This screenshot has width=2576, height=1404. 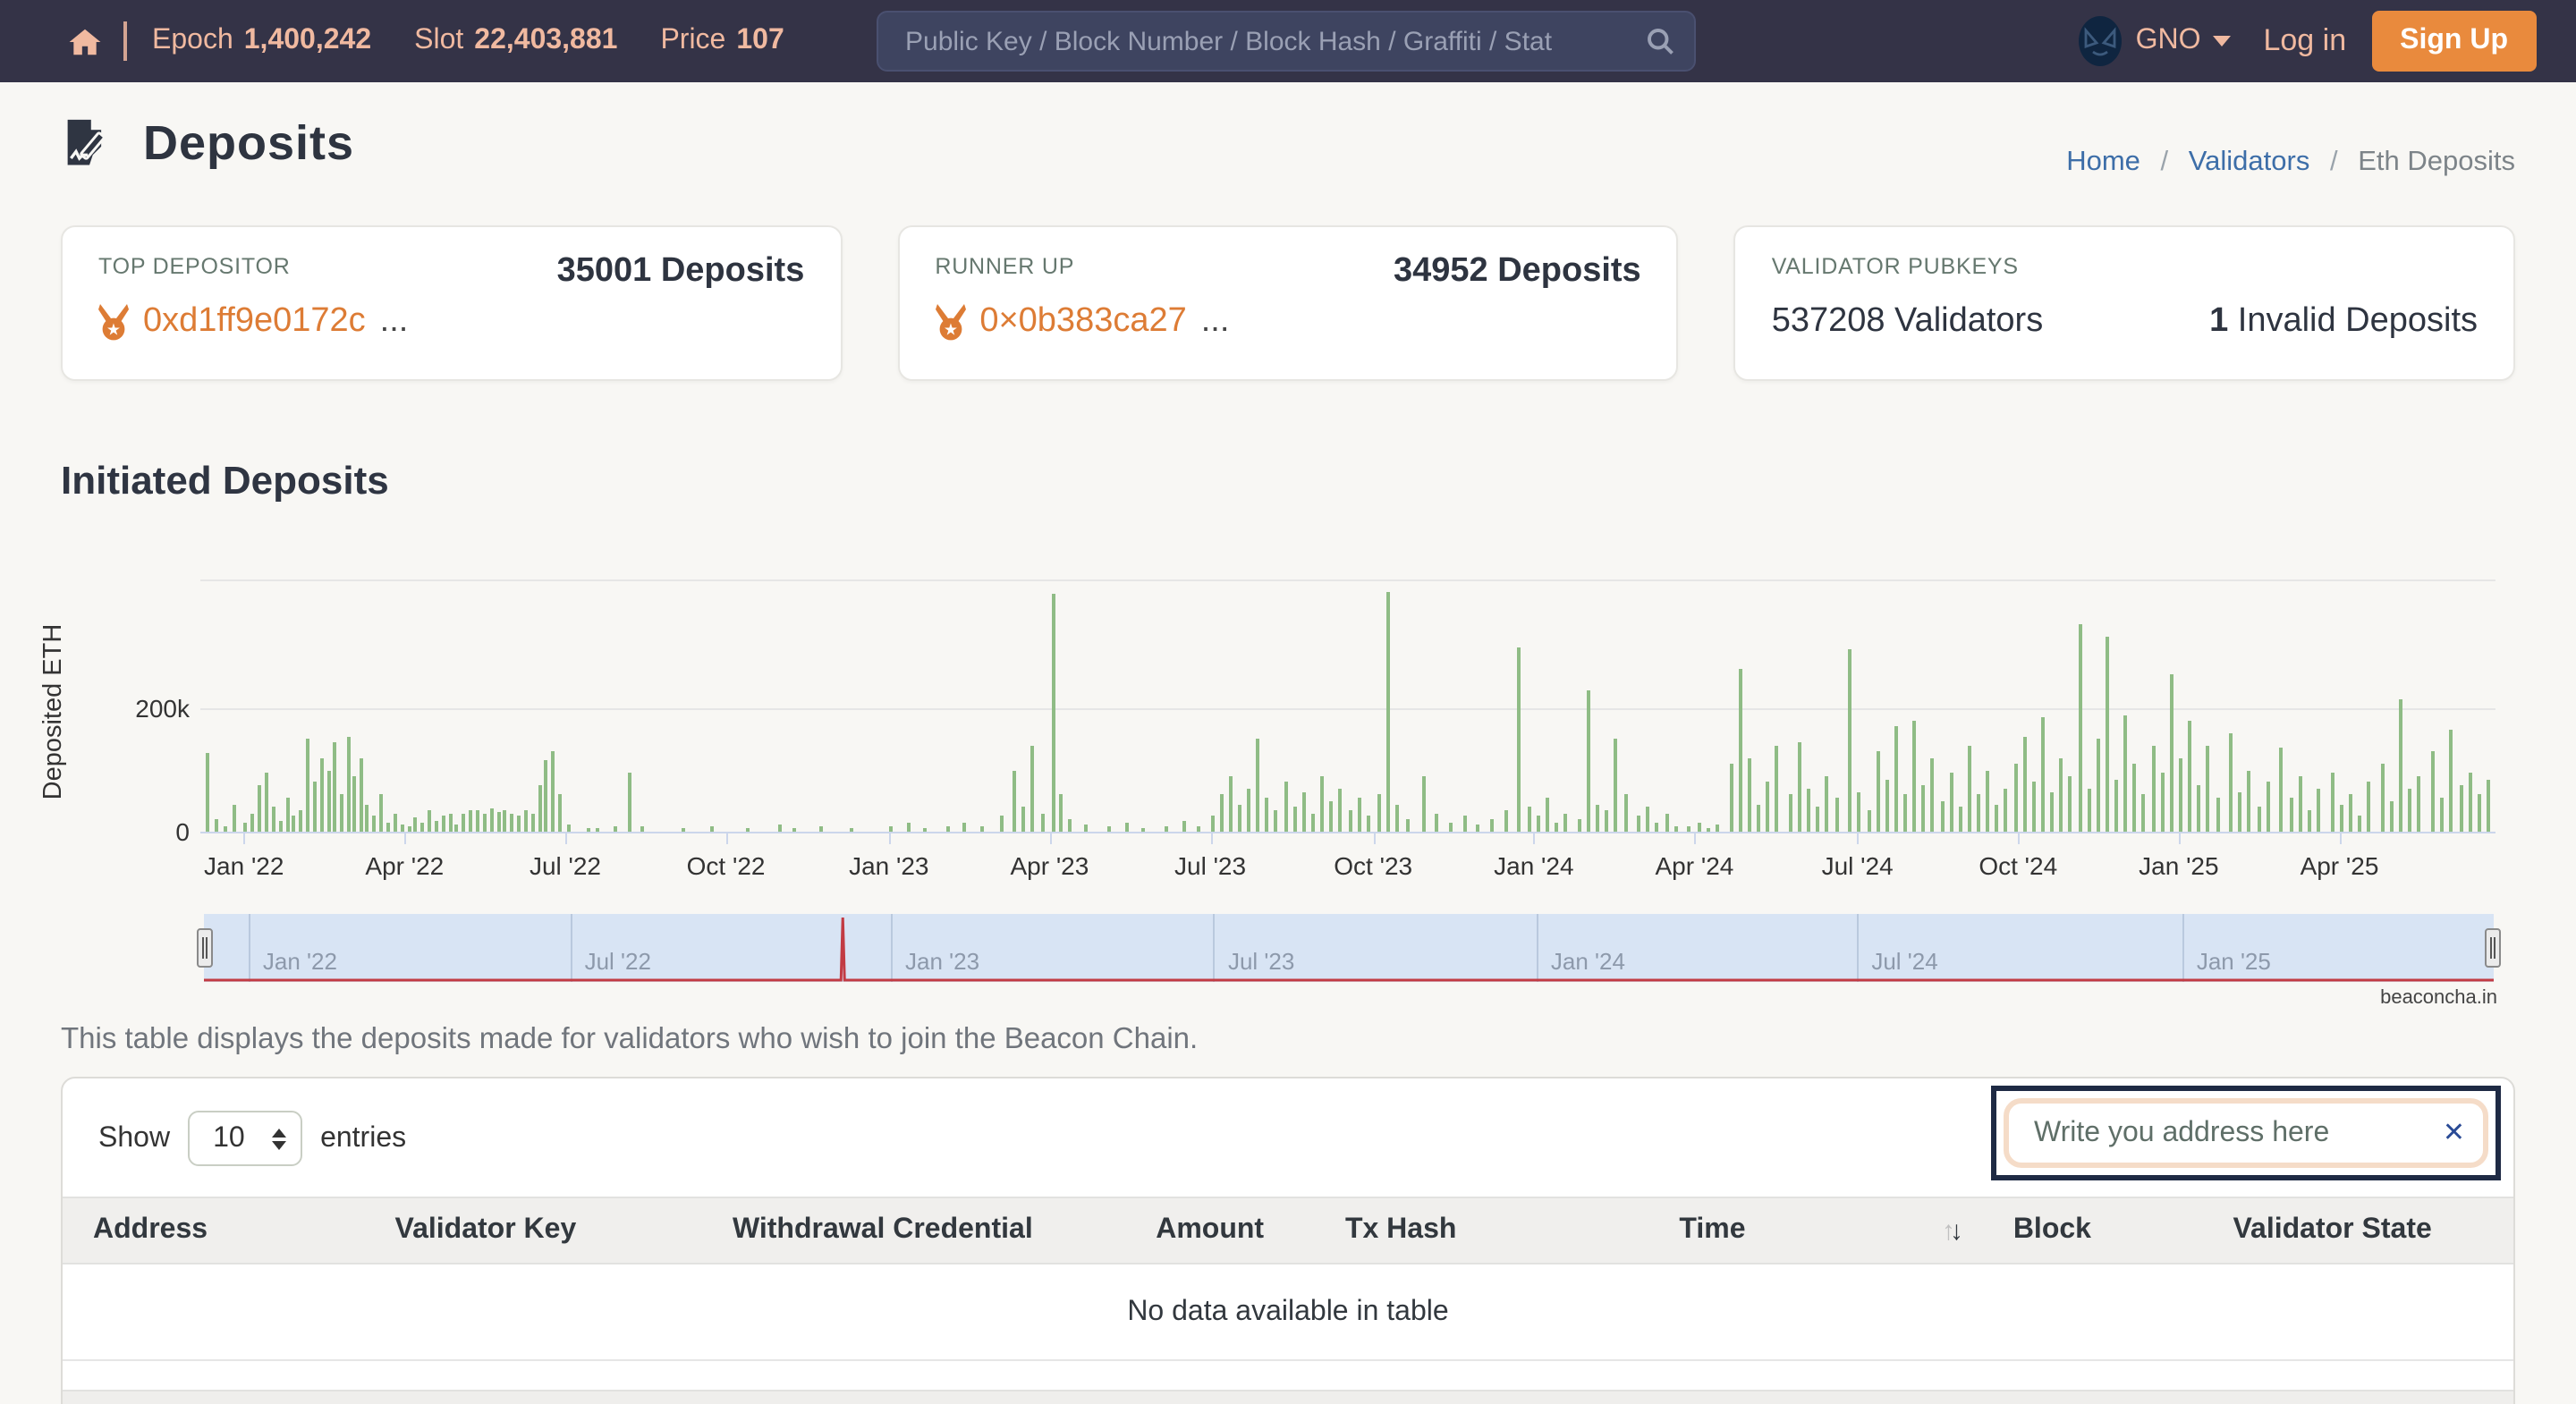 What do you see at coordinates (950, 322) in the screenshot?
I see `medal-icon: ★` at bounding box center [950, 322].